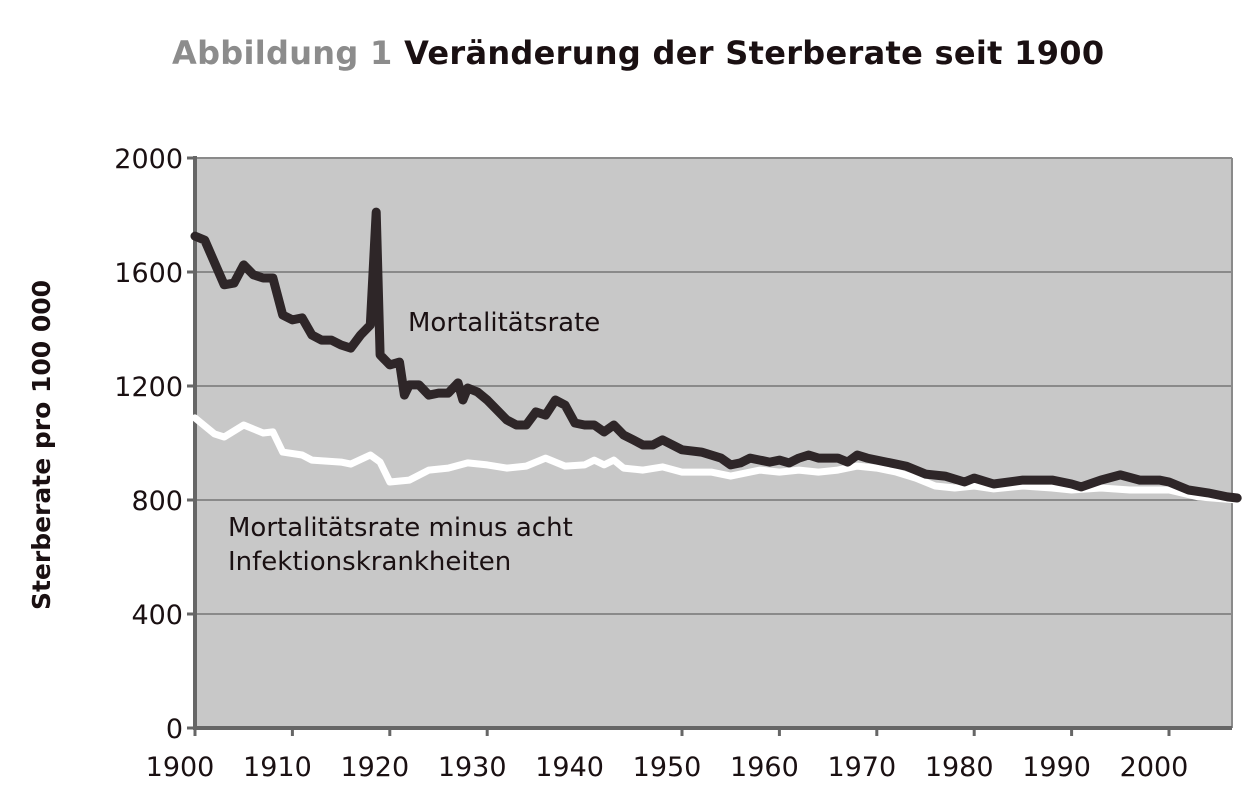  Describe the element at coordinates (148, 273) in the screenshot. I see `y-tick-label: 1600` at that location.